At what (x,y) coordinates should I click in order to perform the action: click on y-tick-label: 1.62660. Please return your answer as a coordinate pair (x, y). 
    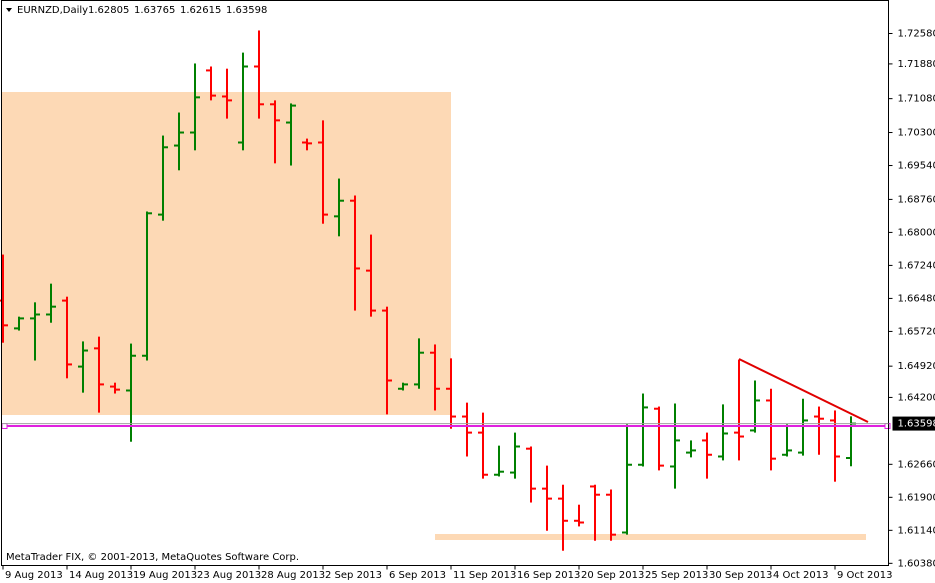
    Looking at the image, I should click on (916, 464).